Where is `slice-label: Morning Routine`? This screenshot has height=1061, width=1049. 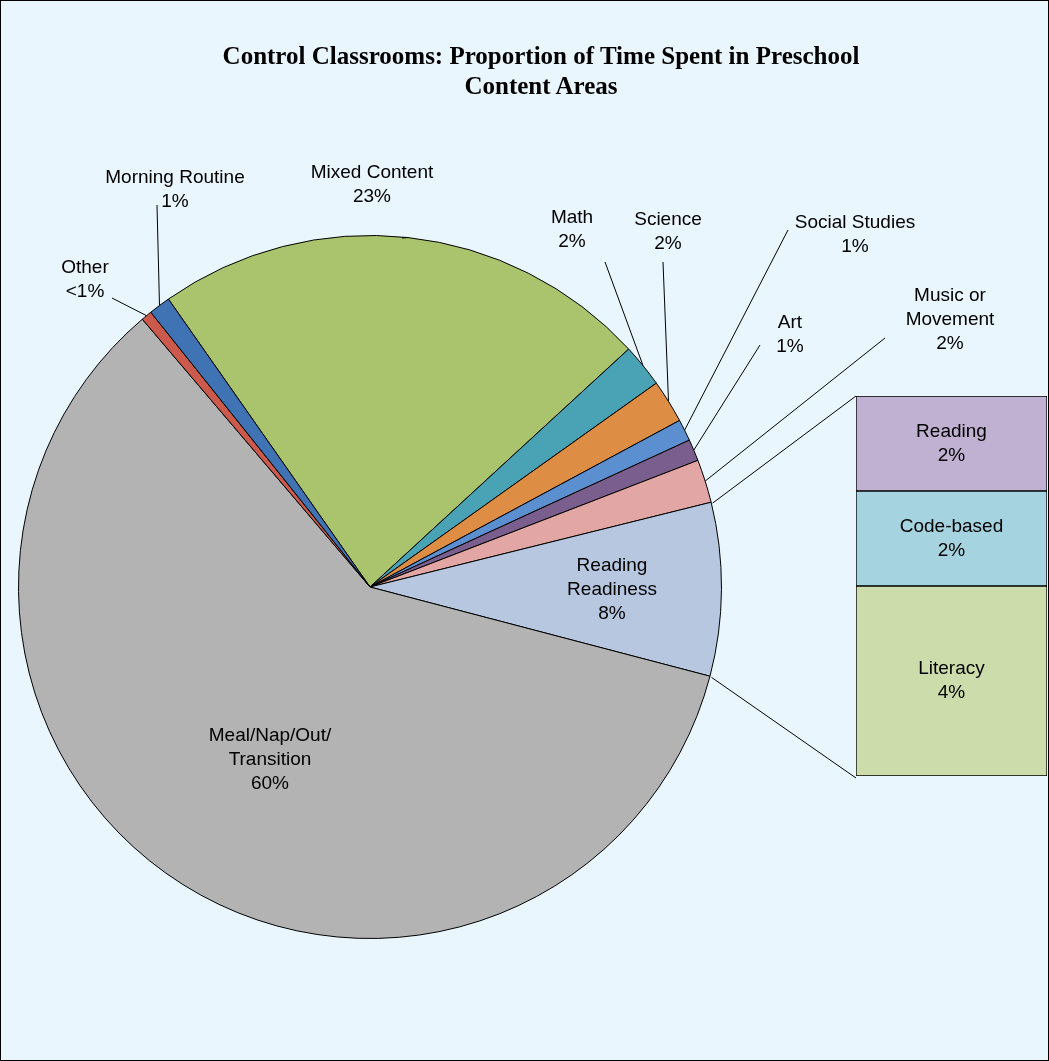 slice-label: Morning Routine is located at coordinates (175, 177).